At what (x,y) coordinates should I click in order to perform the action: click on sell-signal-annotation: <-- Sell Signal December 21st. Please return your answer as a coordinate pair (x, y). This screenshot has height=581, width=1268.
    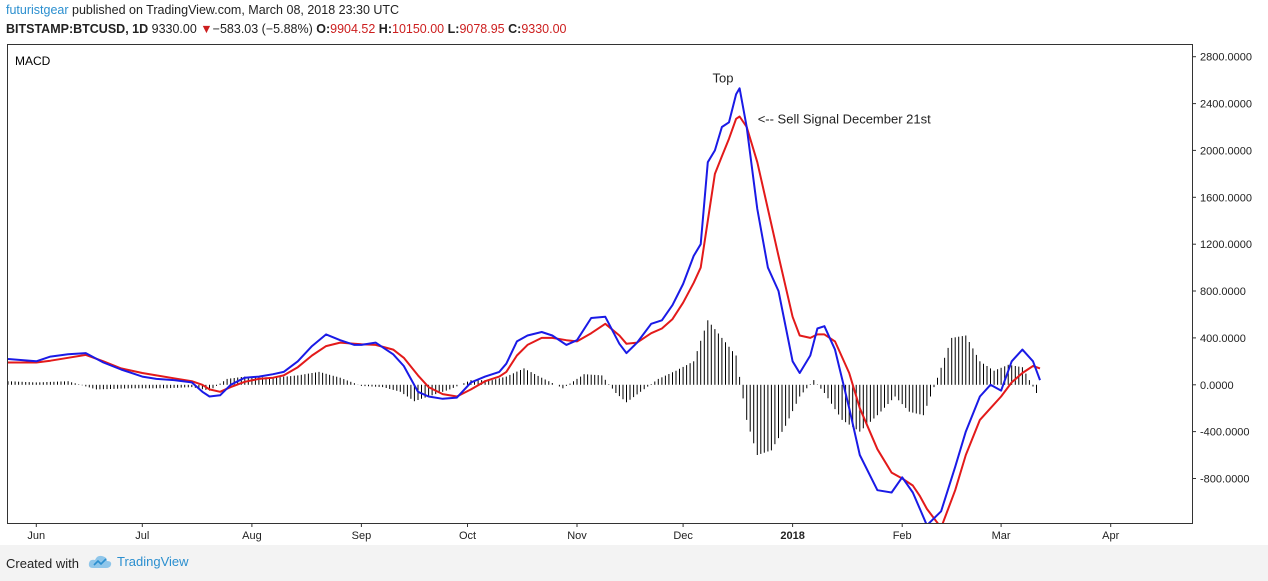
    Looking at the image, I should click on (844, 119).